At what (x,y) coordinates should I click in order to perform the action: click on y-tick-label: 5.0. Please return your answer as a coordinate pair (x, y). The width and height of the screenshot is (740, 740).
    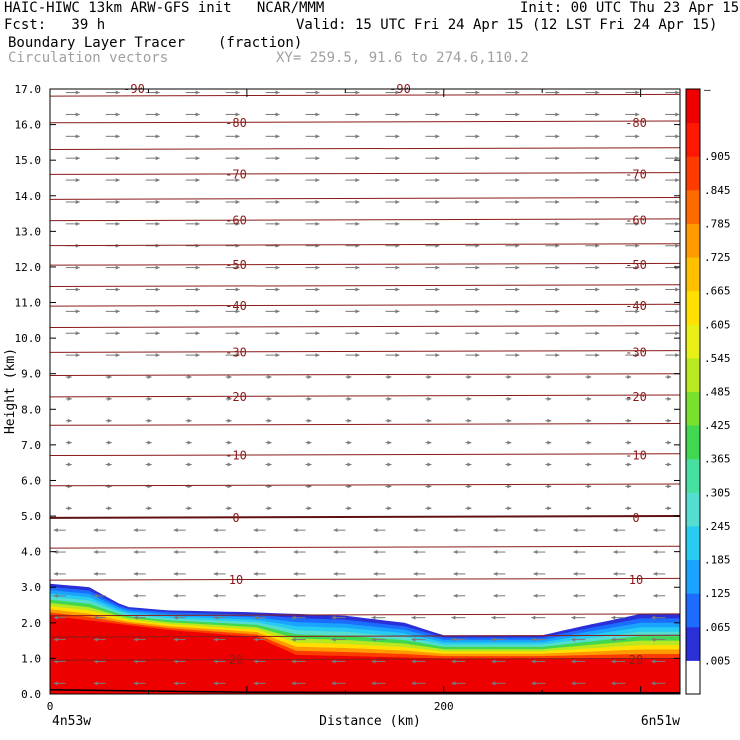
    Looking at the image, I should click on (31, 516).